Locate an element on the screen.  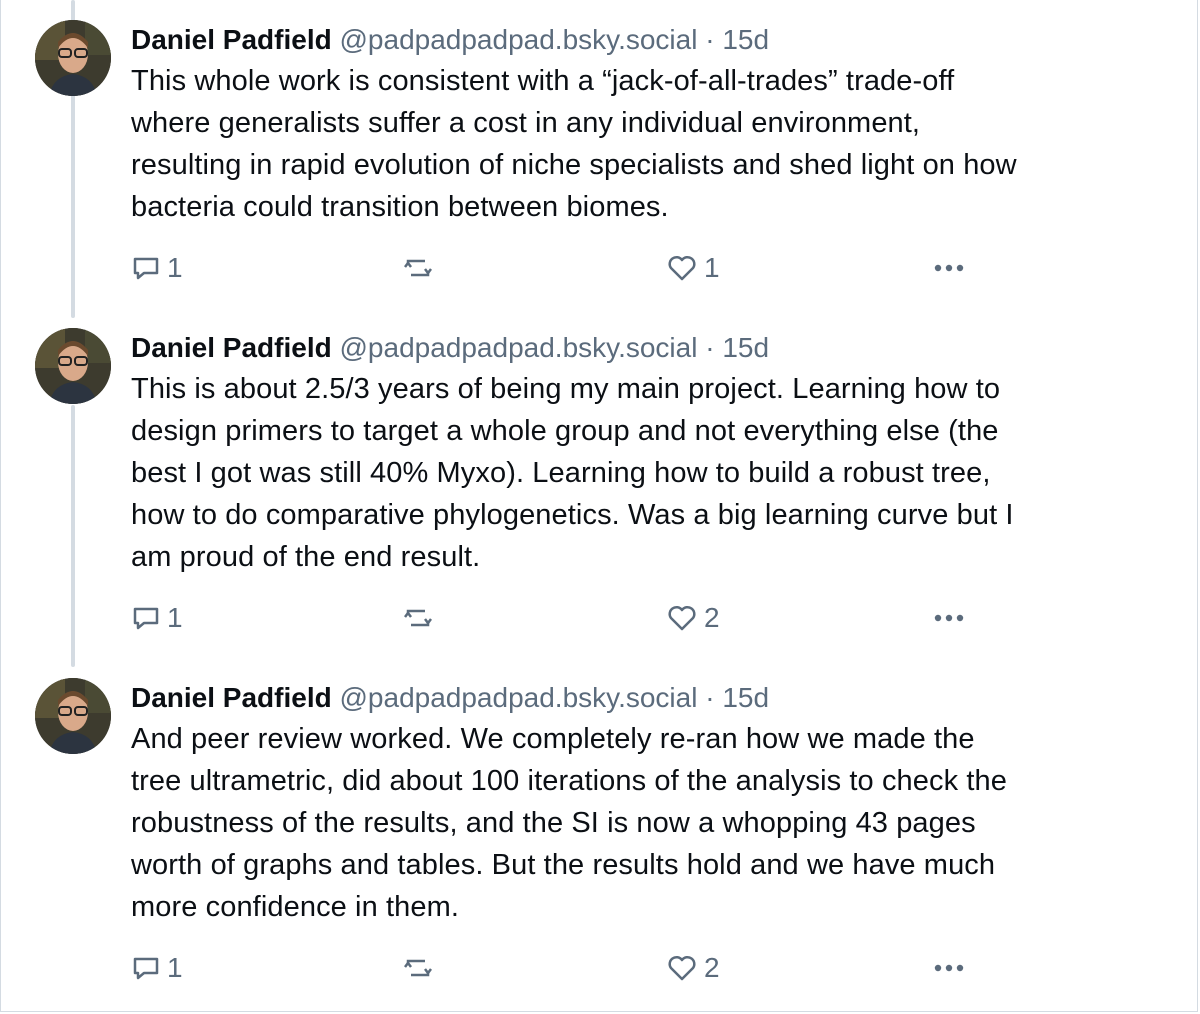
like-button: 1 is located at coordinates (693, 268).